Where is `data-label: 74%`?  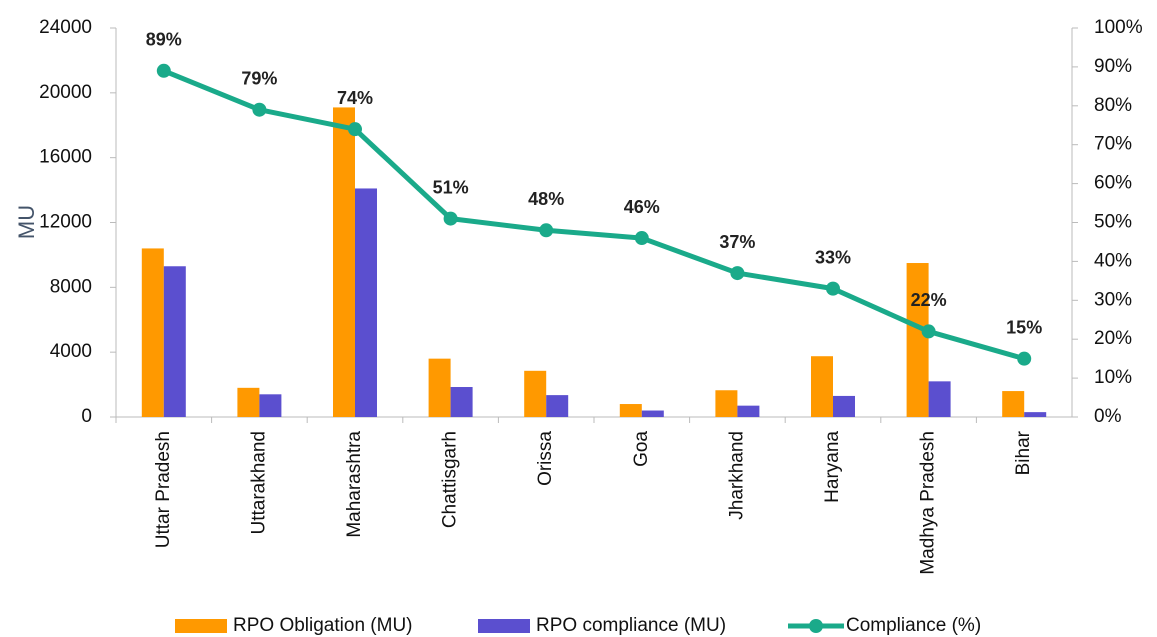 data-label: 74% is located at coordinates (355, 98).